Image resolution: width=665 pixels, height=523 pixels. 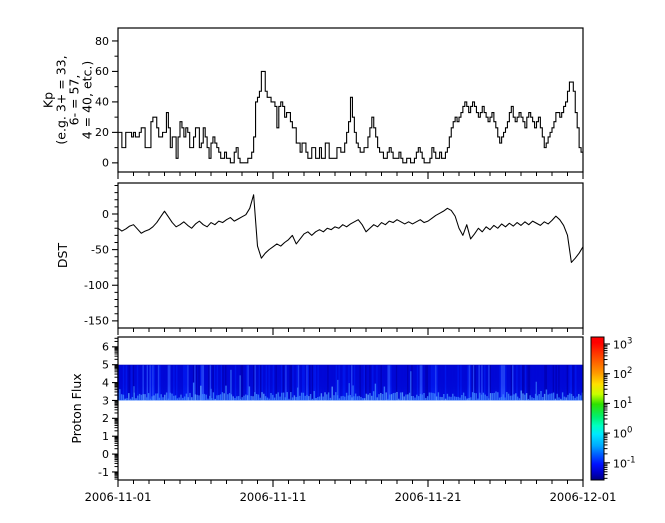 What do you see at coordinates (118, 497) in the screenshot?
I see `x-tick-label: 2006-11-01` at bounding box center [118, 497].